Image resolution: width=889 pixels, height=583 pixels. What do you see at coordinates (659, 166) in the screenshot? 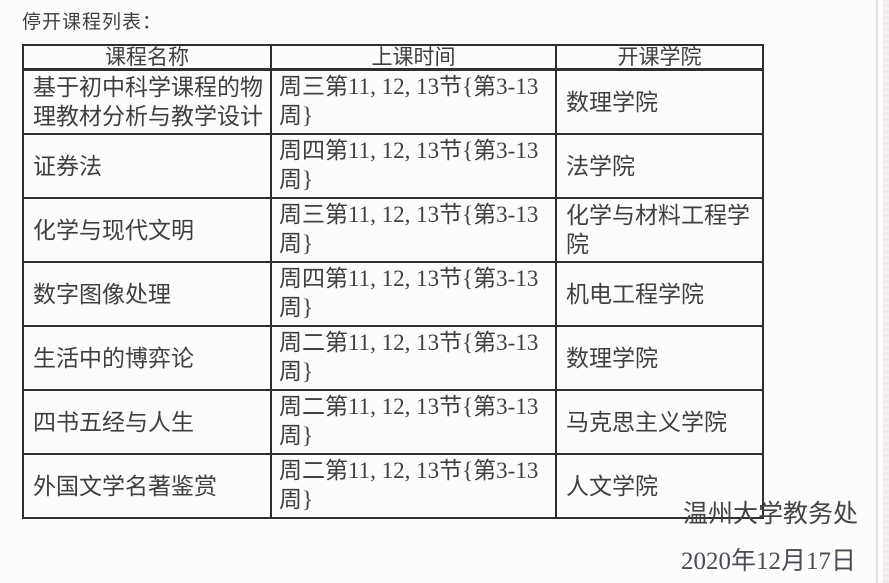
I see `cell-college: 法学院` at bounding box center [659, 166].